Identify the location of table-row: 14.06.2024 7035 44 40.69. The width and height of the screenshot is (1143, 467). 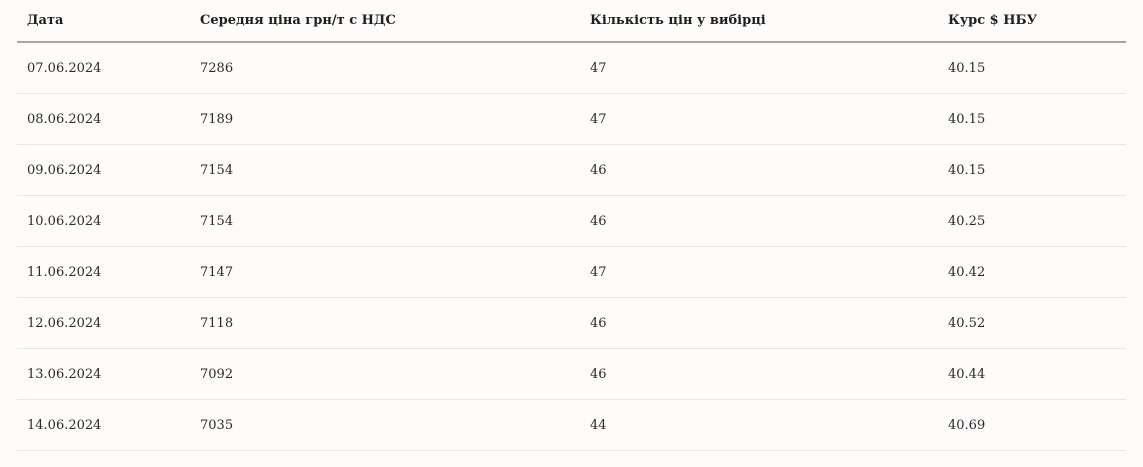
(571, 425).